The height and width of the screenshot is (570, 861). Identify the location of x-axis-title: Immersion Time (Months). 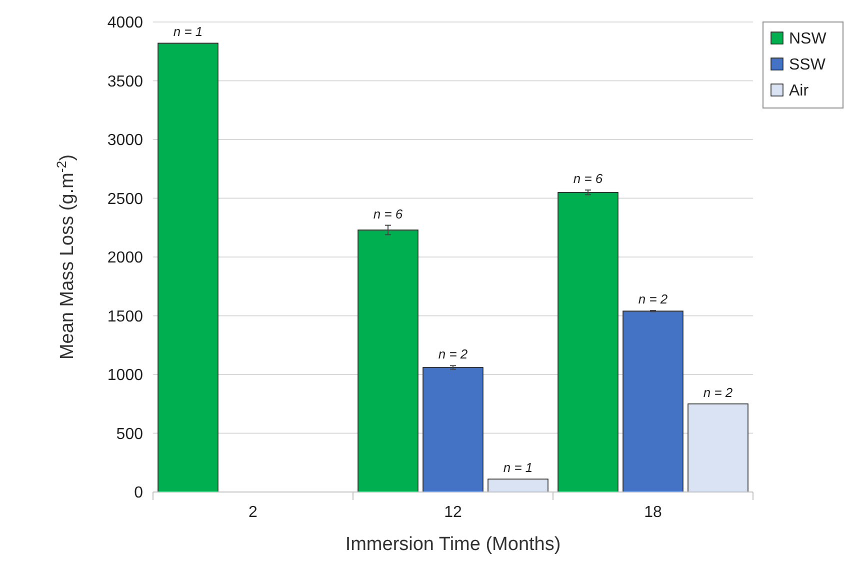
(453, 544).